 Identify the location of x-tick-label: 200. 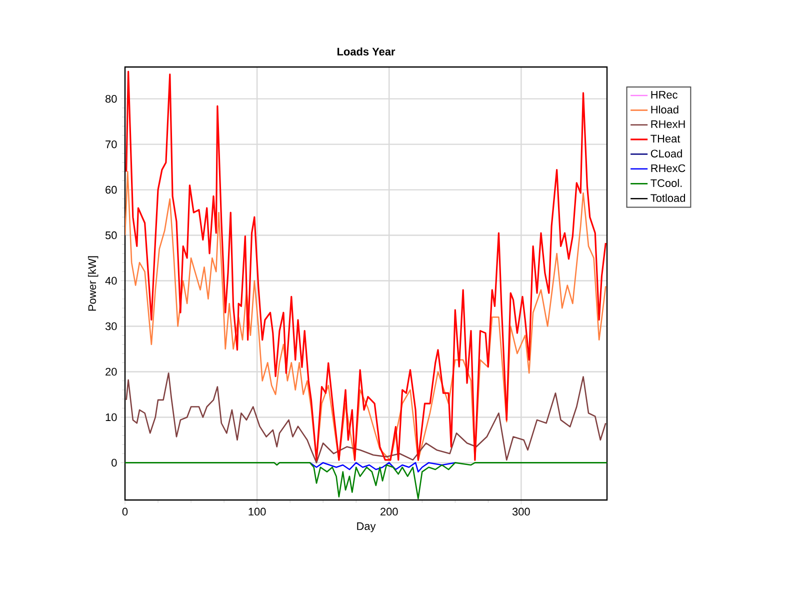
(389, 512).